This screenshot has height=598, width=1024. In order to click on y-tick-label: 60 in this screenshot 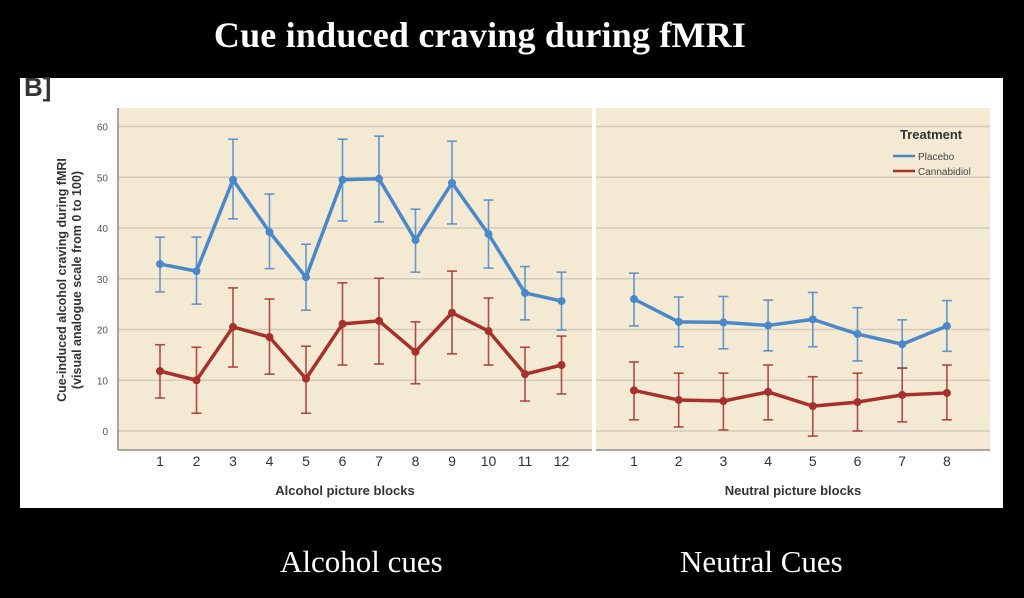, I will do `click(103, 128)`.